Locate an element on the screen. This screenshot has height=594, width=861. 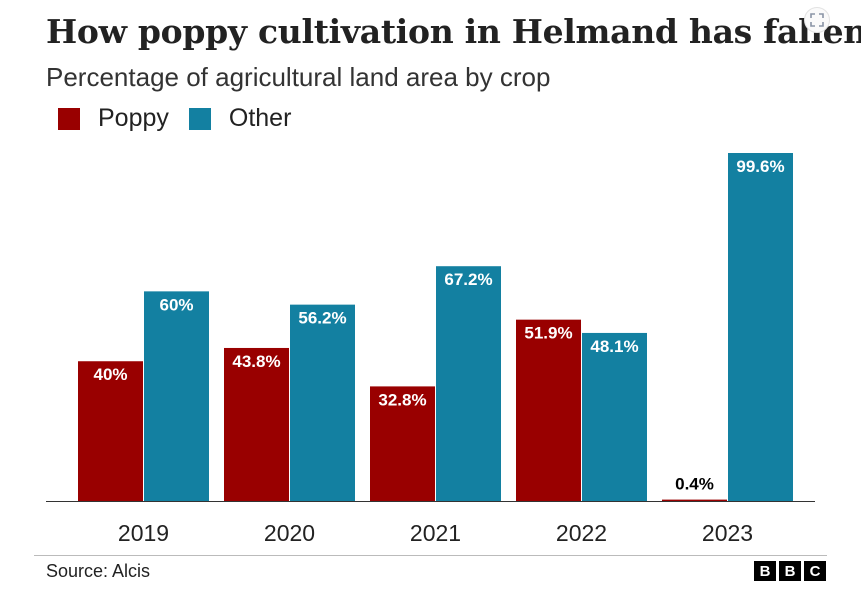
bar-poppy-2022 is located at coordinates (548, 410).